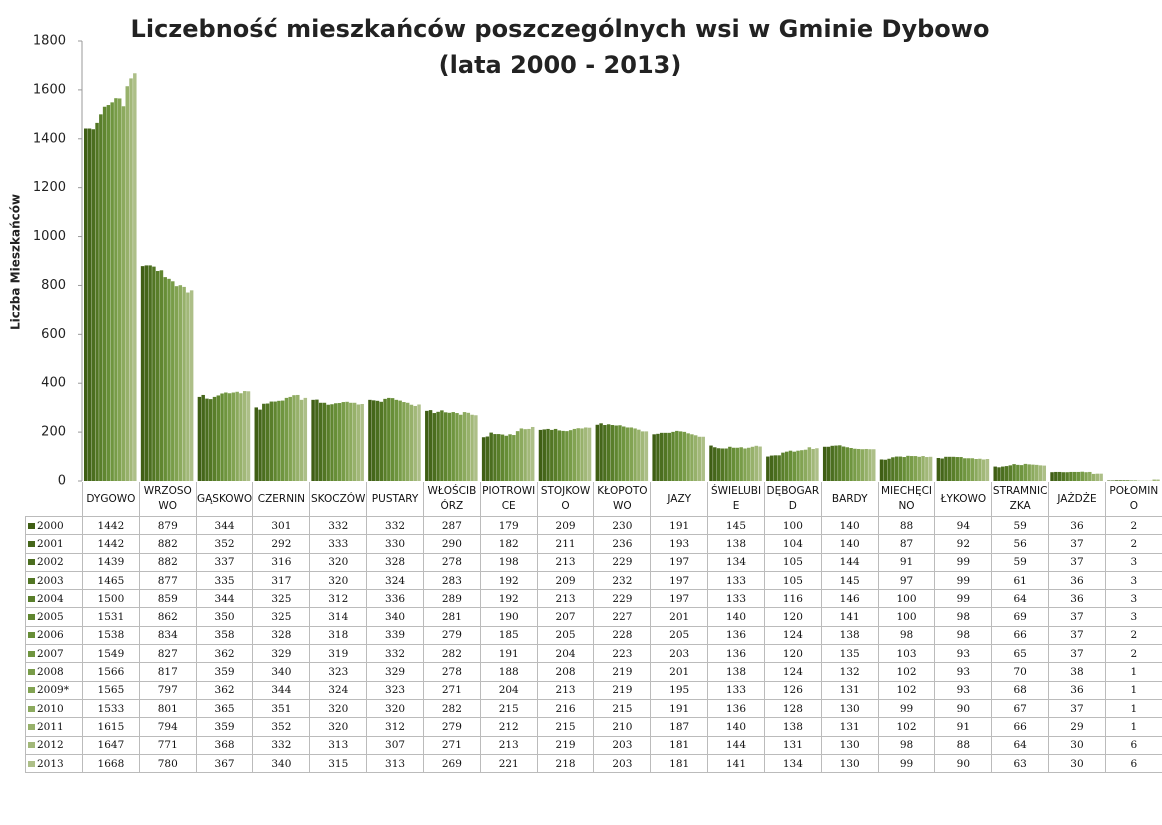 This screenshot has width=1162, height=825. I want to click on table-cell: 146, so click(849, 599).